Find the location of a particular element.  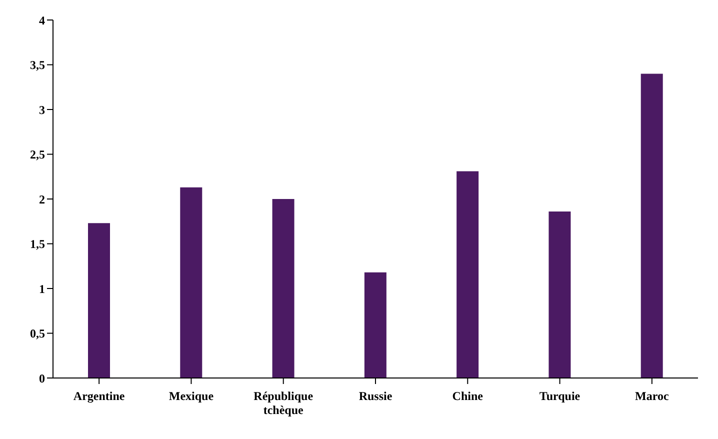

y-tick-label: 0,5 is located at coordinates (37, 333).